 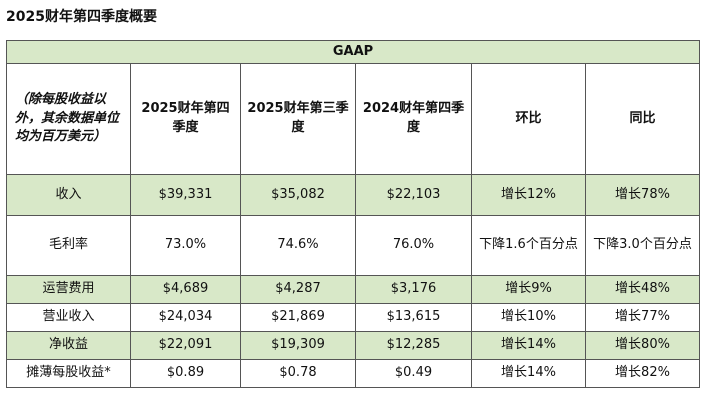 I want to click on column-header: 环比, so click(x=528, y=119).